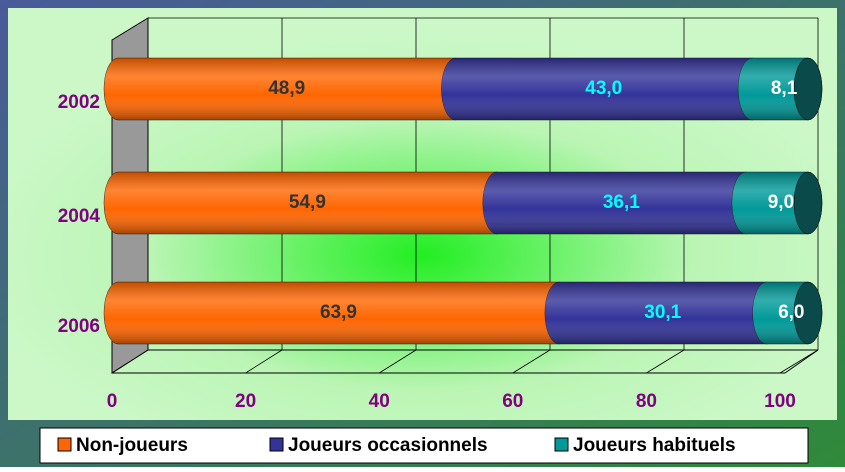 This screenshot has width=845, height=472. I want to click on x-tick-label: 60, so click(512, 401).